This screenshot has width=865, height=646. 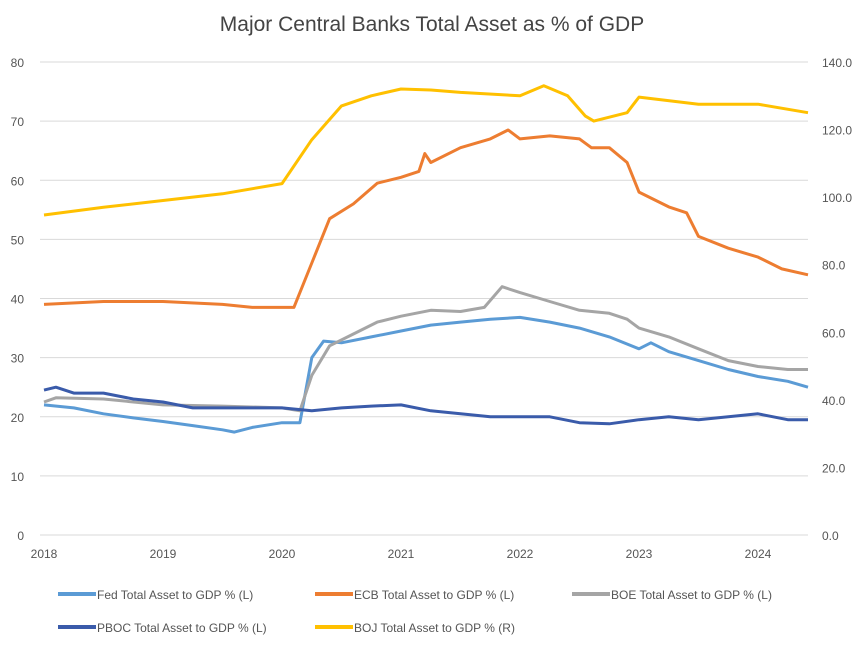 I want to click on y-right-tick-label: 20.0, so click(x=834, y=468).